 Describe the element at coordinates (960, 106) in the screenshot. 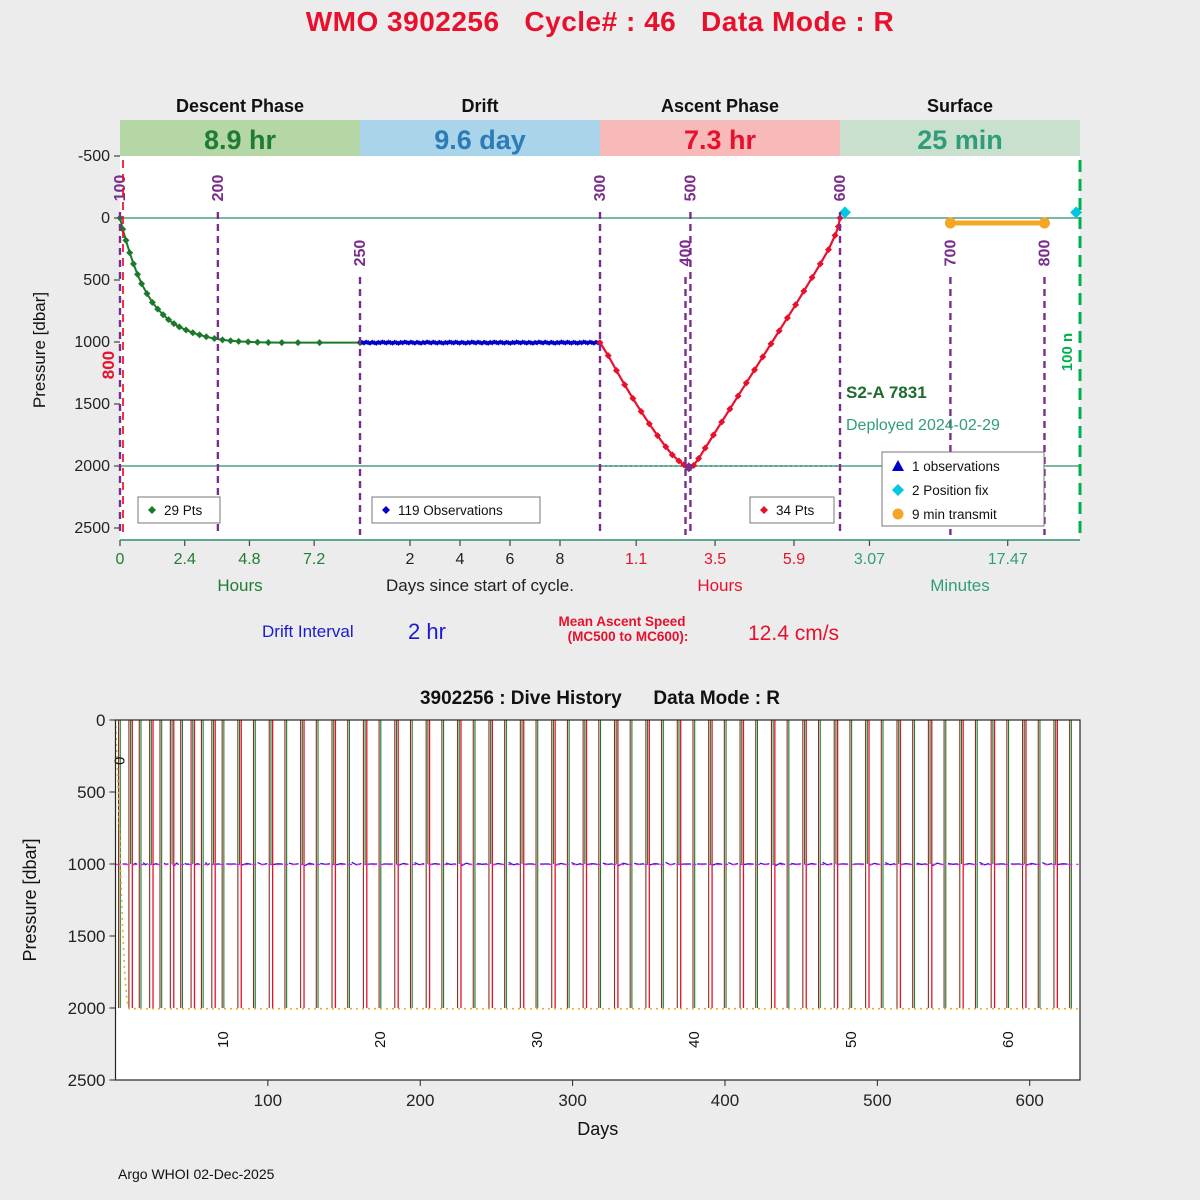

I see `phase-header: Surface` at that location.